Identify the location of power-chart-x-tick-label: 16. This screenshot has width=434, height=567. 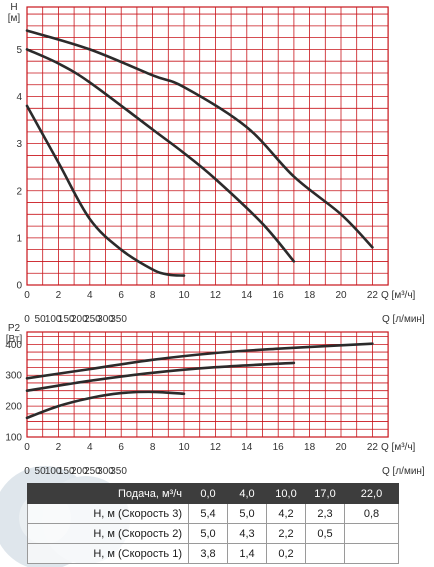
(279, 447).